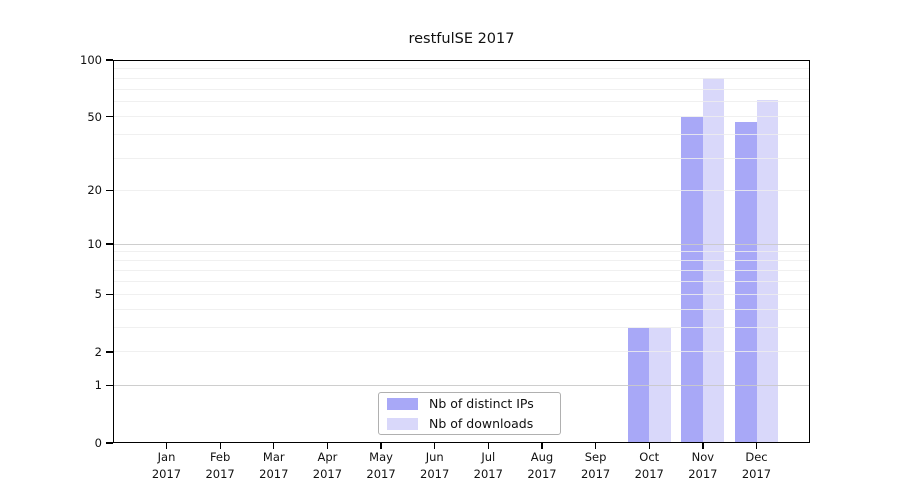  I want to click on x-tick-month: Jun, so click(434, 457).